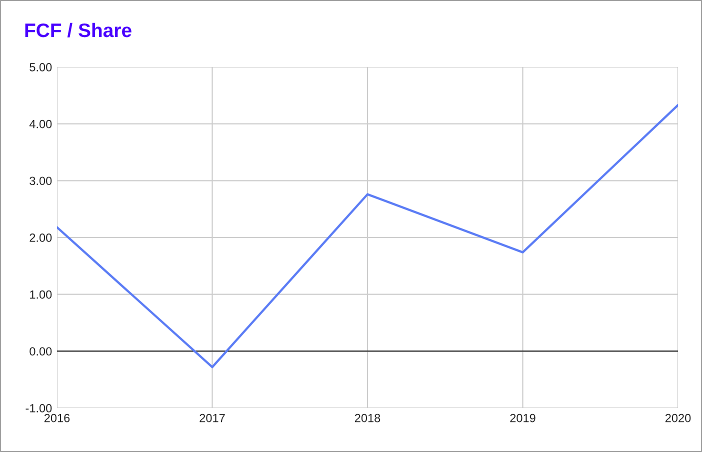 The height and width of the screenshot is (452, 702). Describe the element at coordinates (41, 238) in the screenshot. I see `y-tick-label: 2.00` at that location.